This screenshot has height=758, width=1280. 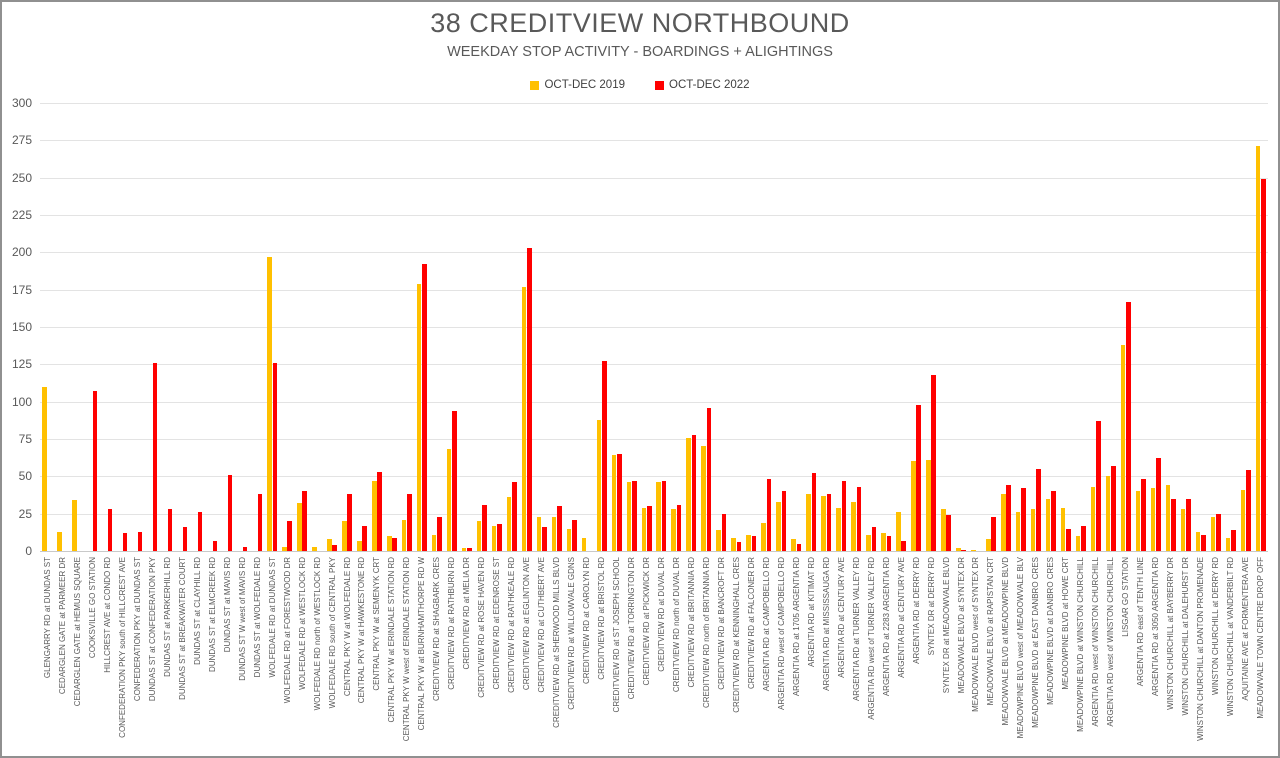 I want to click on x-axis-label: CENTRAL PKY W at SEMENYK CRT, so click(x=377, y=624).